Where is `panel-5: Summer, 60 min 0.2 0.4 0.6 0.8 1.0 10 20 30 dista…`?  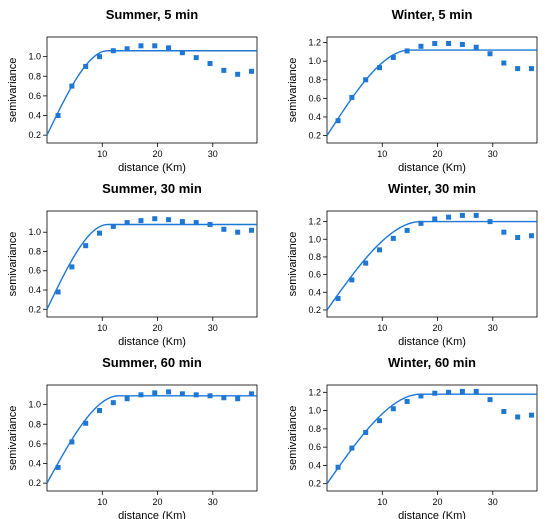
panel-5: Summer, 60 min 0.2 0.4 0.6 0.8 1.0 10 20 30 dista… is located at coordinates (132, 437).